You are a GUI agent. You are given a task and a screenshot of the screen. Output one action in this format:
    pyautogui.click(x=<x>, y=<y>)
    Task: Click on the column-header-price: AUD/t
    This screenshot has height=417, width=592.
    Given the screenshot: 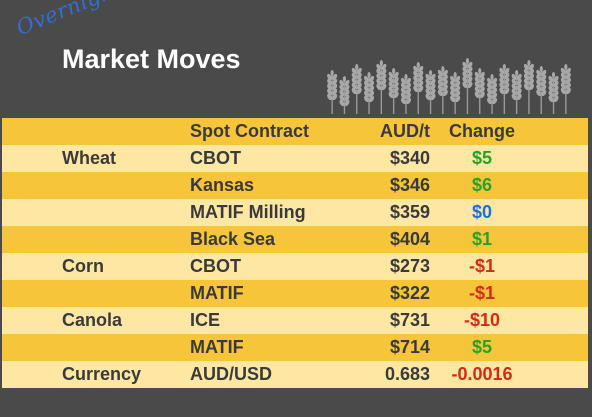 What is the action you would take?
    pyautogui.click(x=405, y=131)
    